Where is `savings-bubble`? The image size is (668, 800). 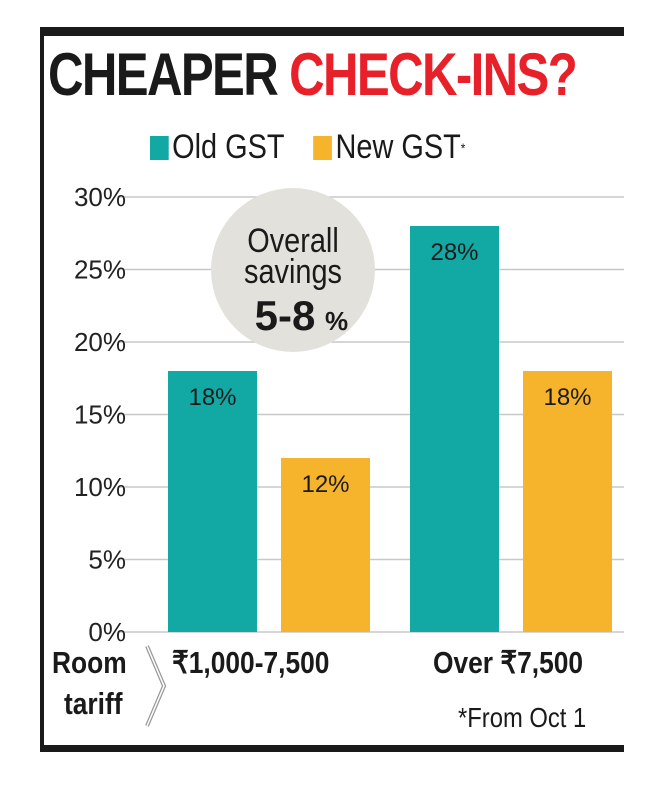 savings-bubble is located at coordinates (293, 270).